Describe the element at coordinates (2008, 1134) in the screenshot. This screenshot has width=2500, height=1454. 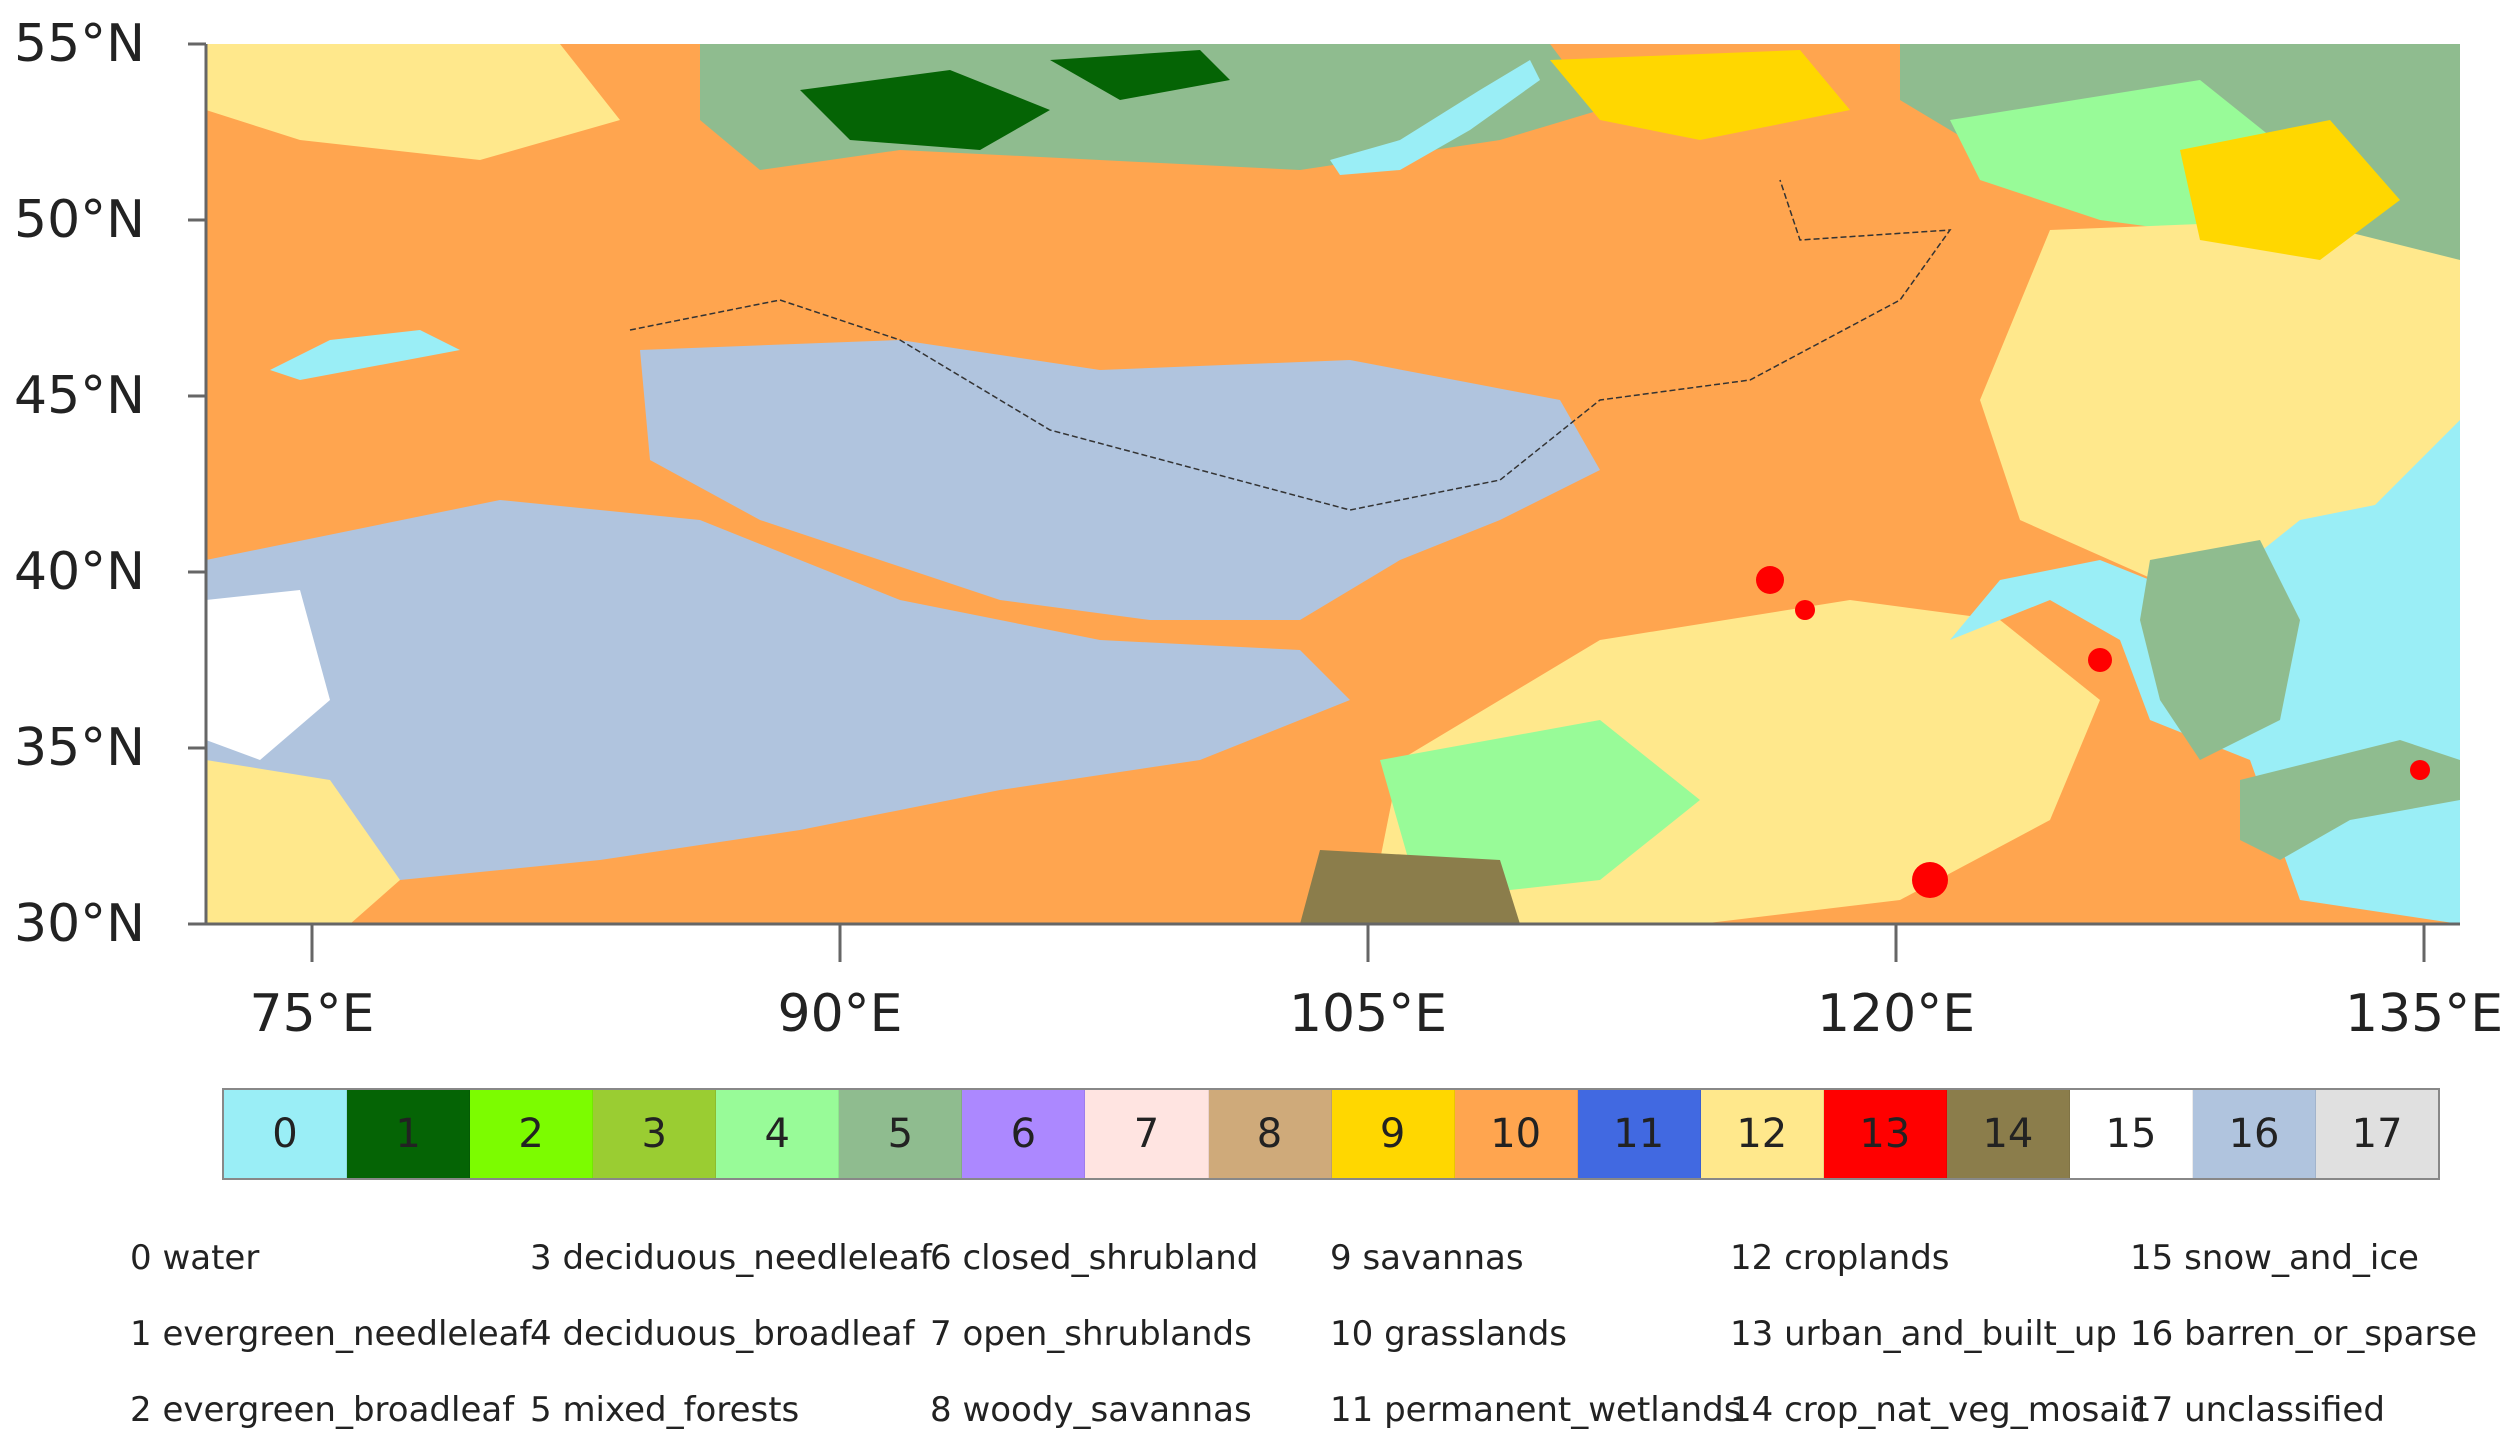
I see `colorbar-cell-14: 14` at that location.